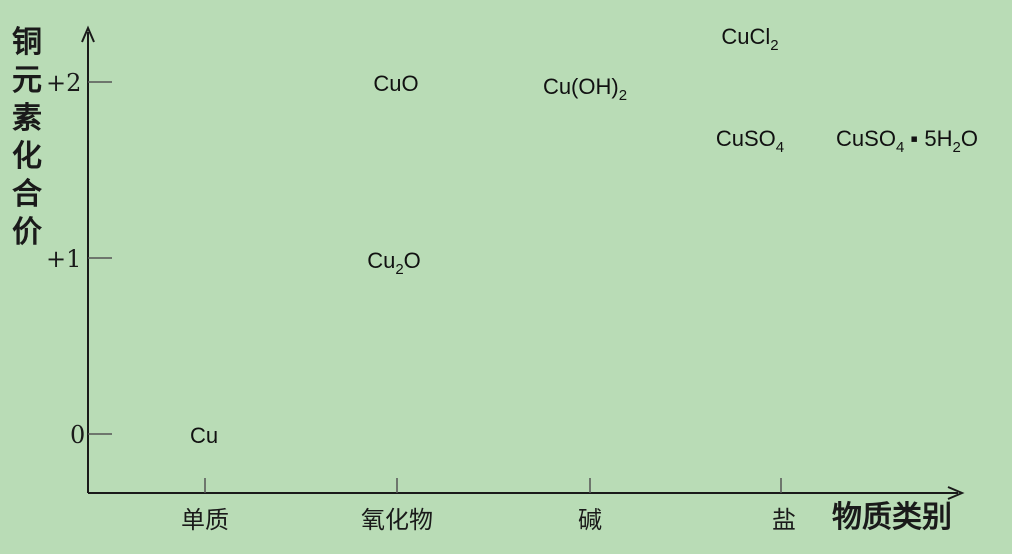 This screenshot has width=1012, height=554. What do you see at coordinates (784, 520) in the screenshot?
I see `x-tick-label: 盐` at bounding box center [784, 520].